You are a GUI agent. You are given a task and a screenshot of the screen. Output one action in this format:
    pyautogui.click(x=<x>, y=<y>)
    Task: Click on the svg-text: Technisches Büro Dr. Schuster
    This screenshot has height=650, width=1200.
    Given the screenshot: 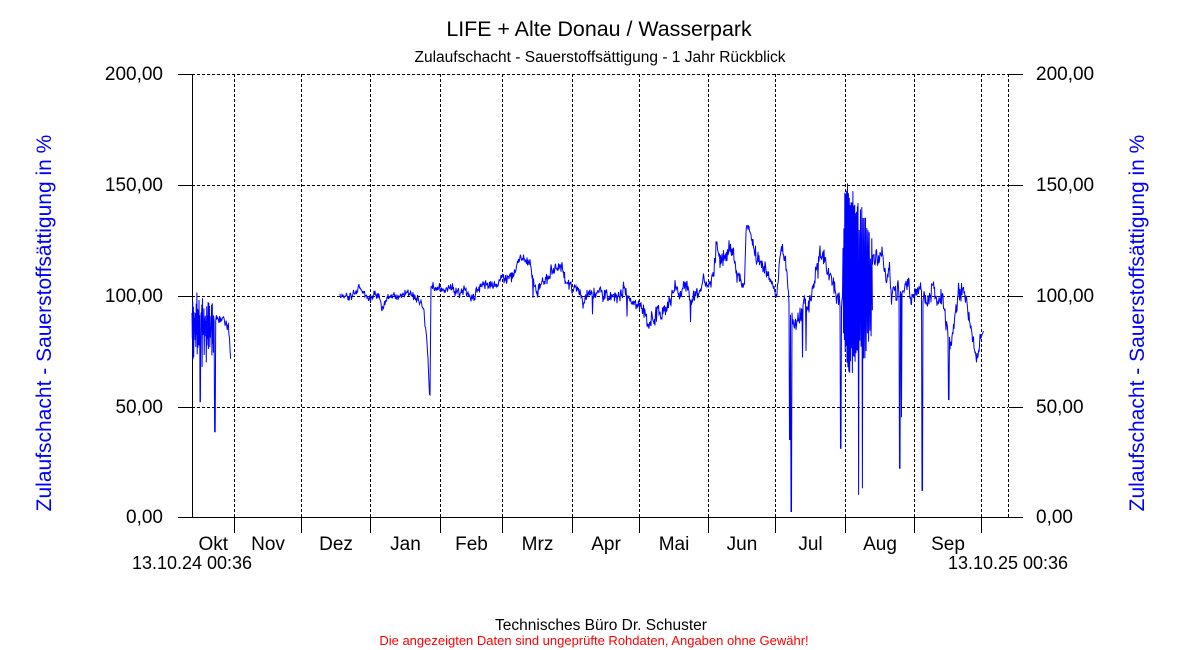 What is the action you would take?
    pyautogui.click(x=601, y=625)
    